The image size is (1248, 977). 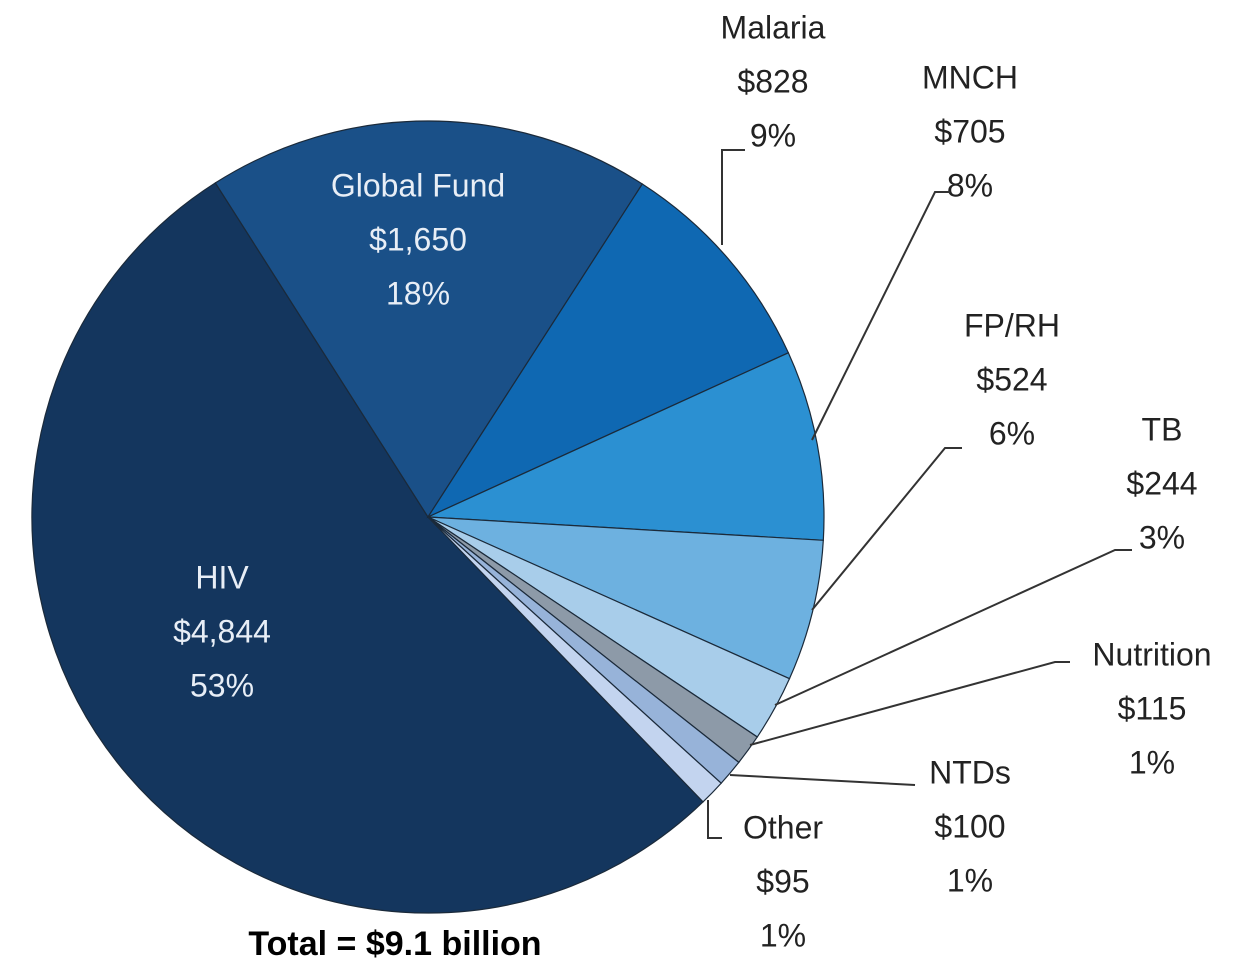 I want to click on slice-name: Nutrition, so click(x=1151, y=654).